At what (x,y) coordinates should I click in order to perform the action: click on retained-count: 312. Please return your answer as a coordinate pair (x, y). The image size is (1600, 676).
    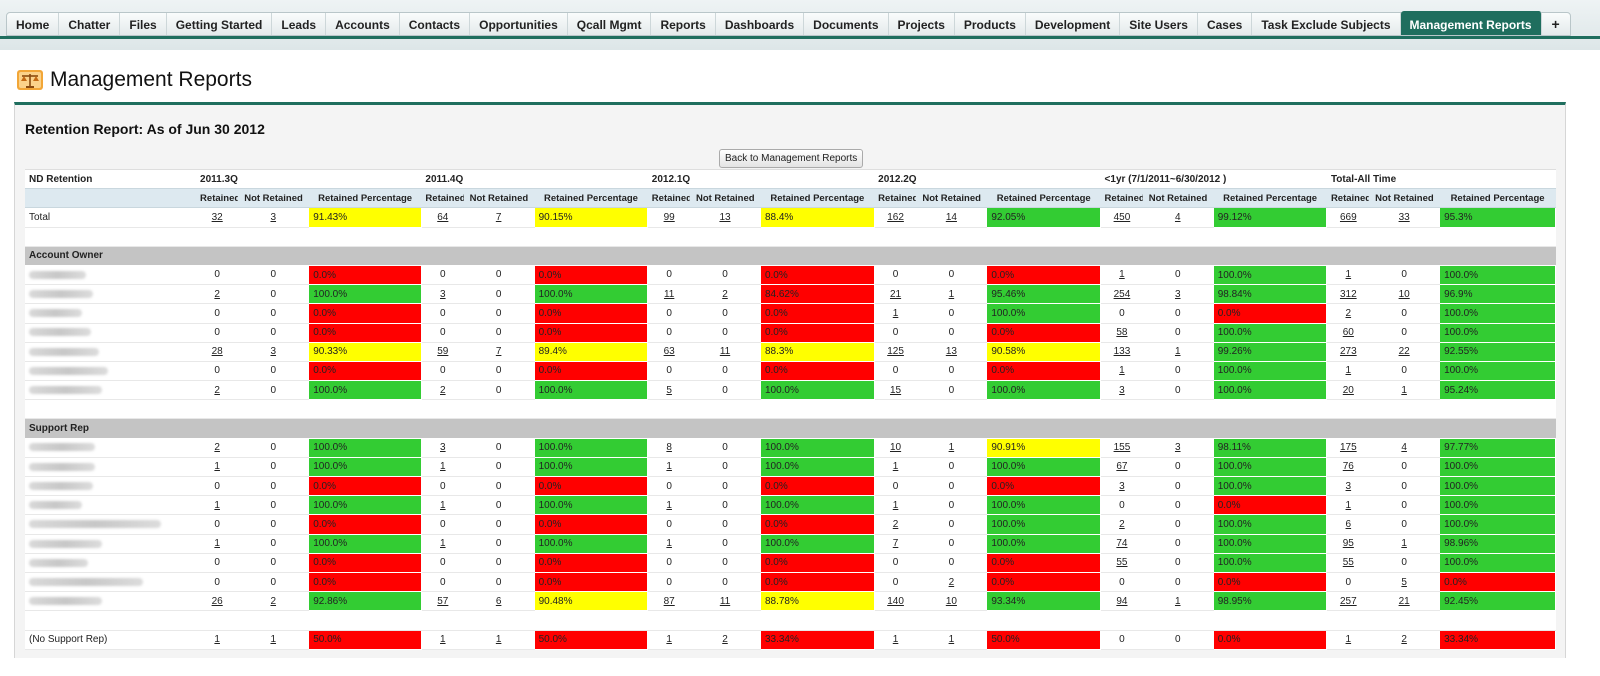
    Looking at the image, I should click on (1348, 294).